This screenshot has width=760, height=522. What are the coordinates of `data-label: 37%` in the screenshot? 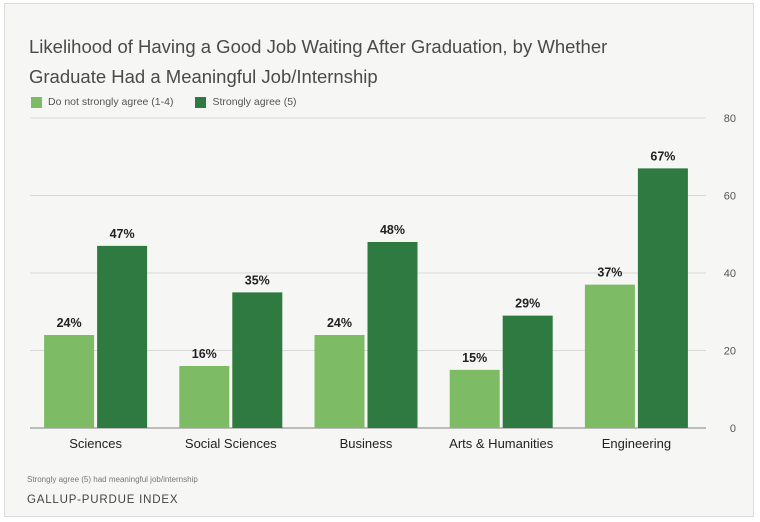 It's located at (609, 273).